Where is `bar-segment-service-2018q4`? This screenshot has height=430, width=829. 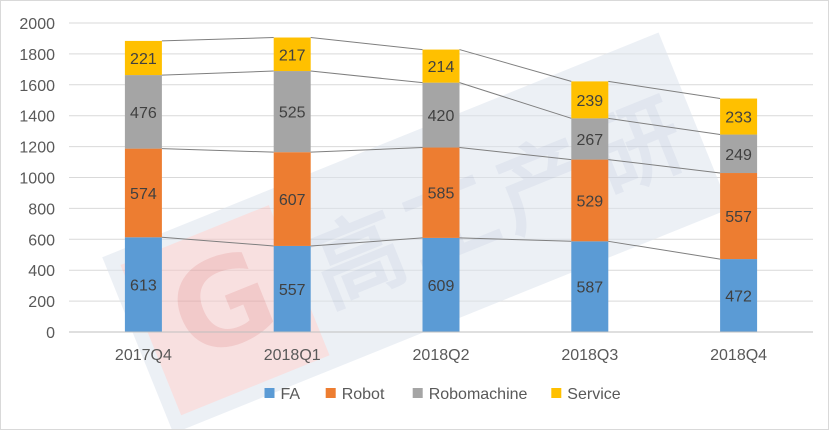 bar-segment-service-2018q4 is located at coordinates (739, 116).